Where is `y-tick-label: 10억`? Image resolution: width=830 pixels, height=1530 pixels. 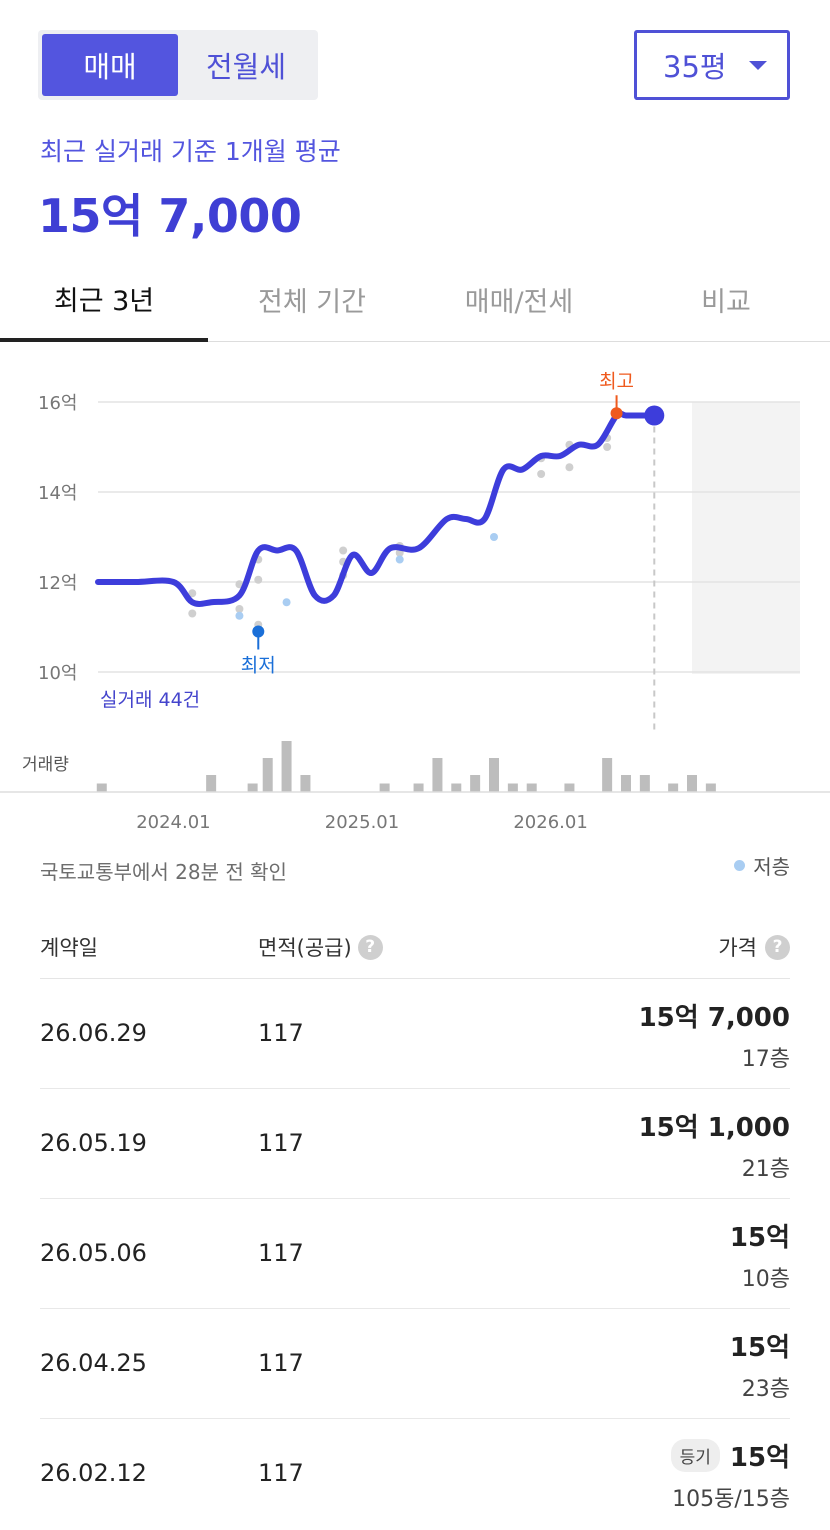 y-tick-label: 10억 is located at coordinates (57, 673).